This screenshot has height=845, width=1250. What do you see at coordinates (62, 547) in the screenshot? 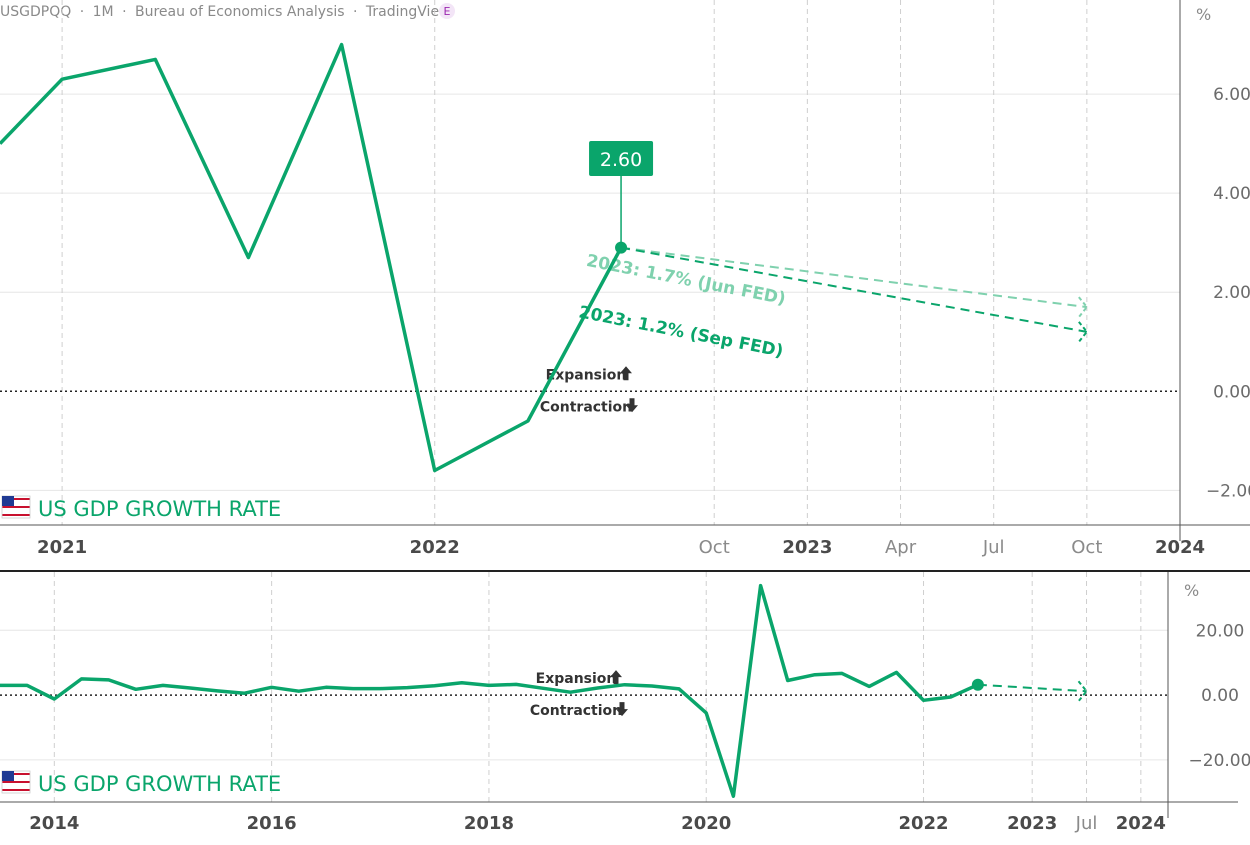
I see `x-tick-label: 2021` at bounding box center [62, 547].